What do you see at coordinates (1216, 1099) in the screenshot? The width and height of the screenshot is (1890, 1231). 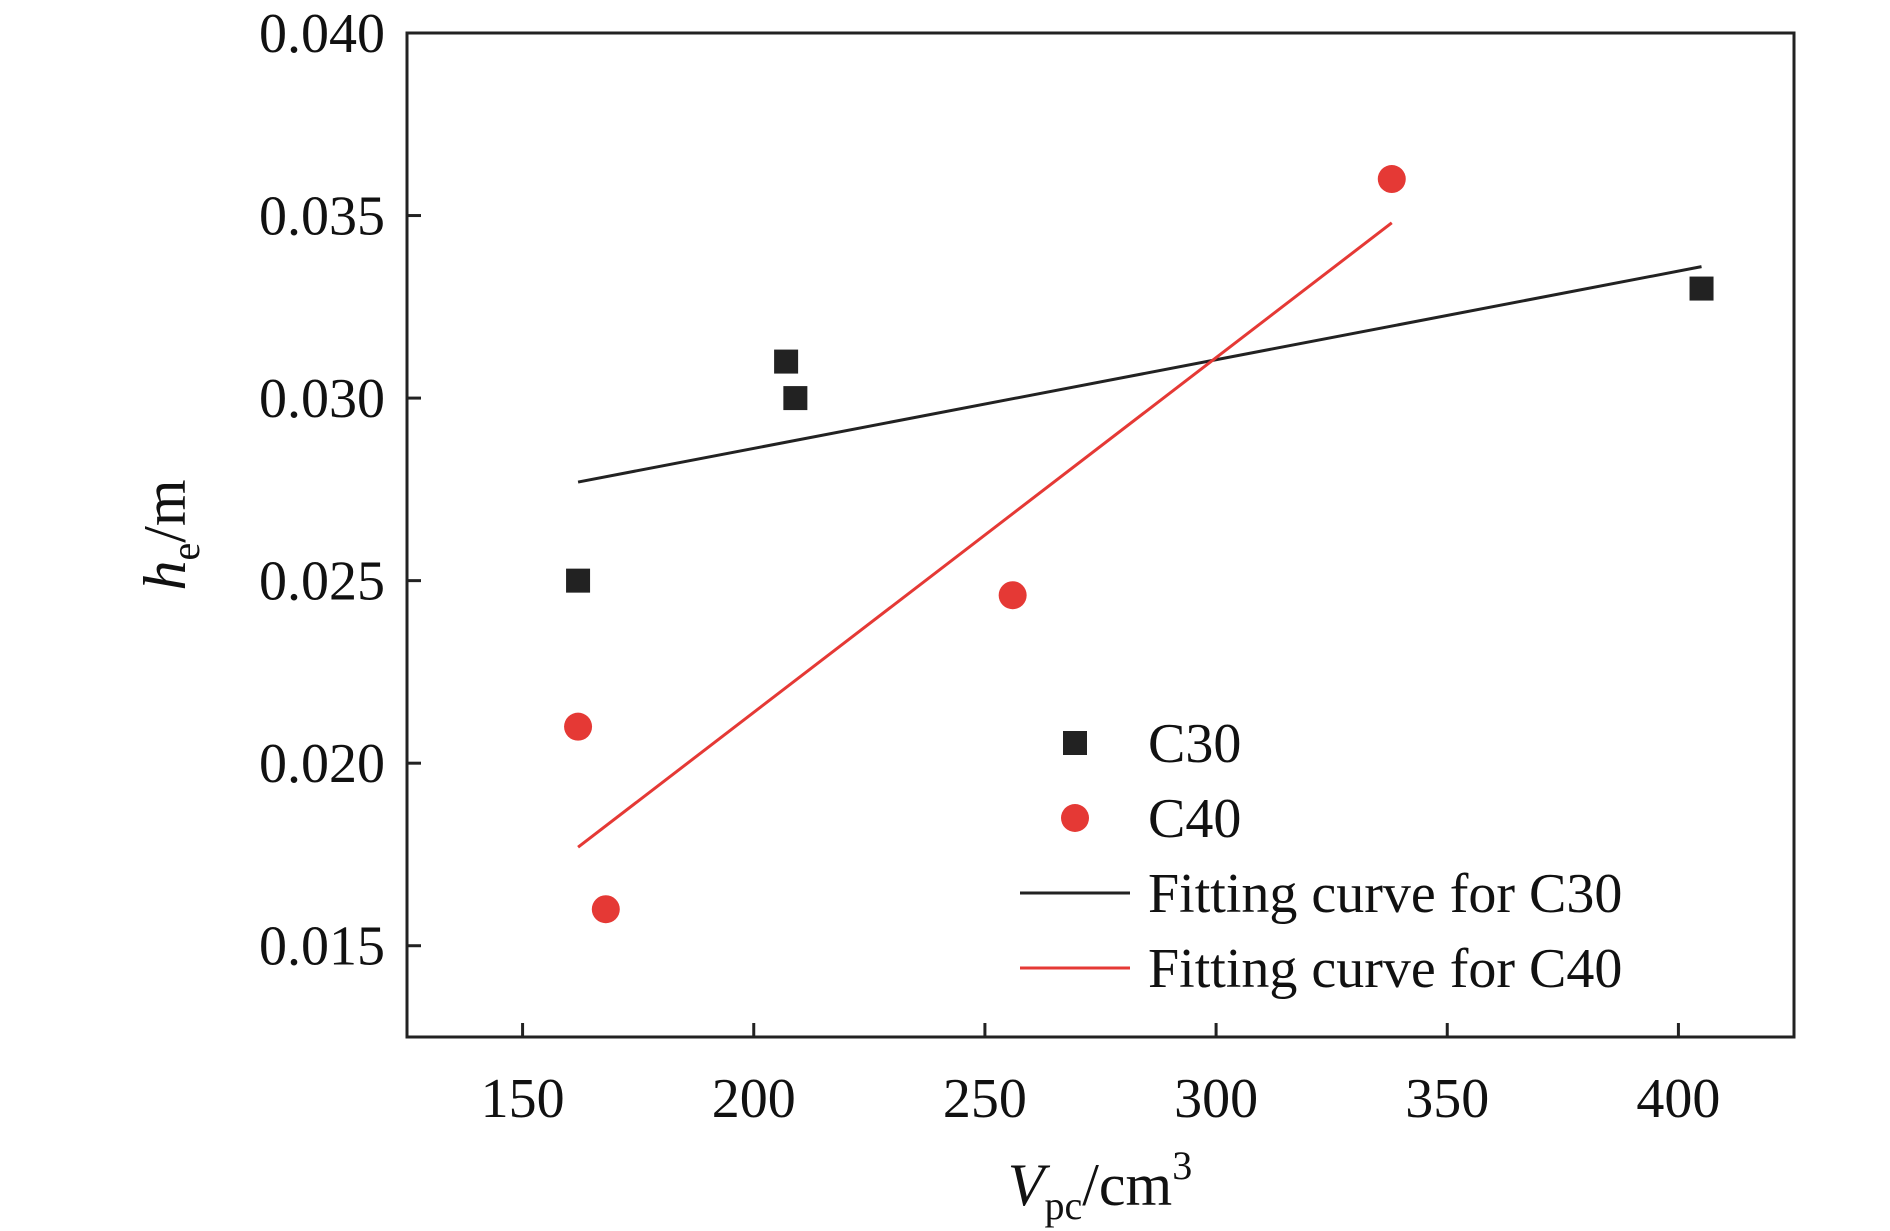 I see `x-tick-label: 300` at bounding box center [1216, 1099].